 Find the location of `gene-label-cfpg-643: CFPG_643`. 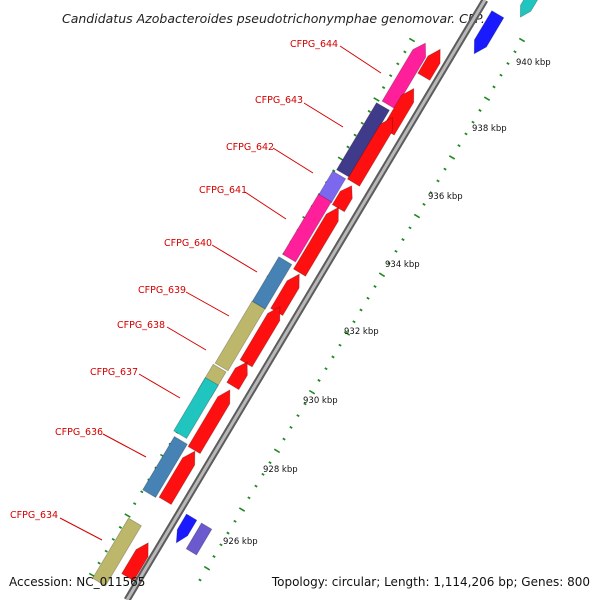

gene-label-cfpg-643: CFPG_643 is located at coordinates (279, 100).